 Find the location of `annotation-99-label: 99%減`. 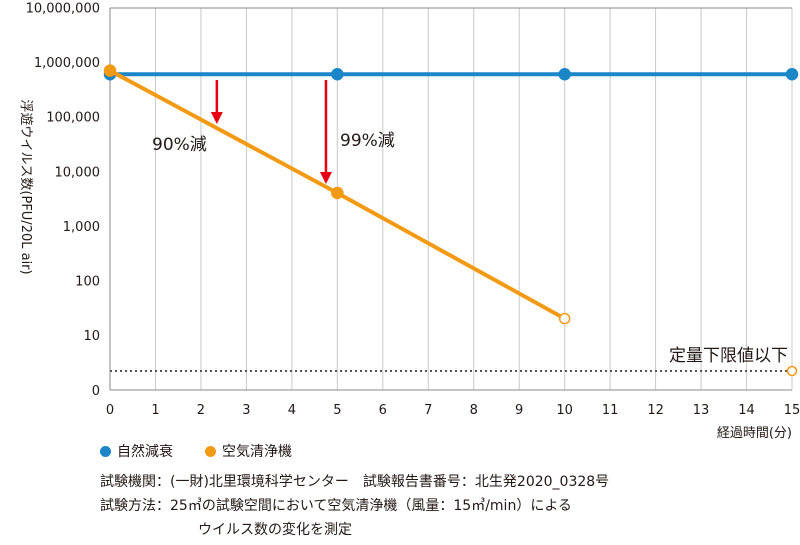

annotation-99-label: 99%減 is located at coordinates (367, 141).